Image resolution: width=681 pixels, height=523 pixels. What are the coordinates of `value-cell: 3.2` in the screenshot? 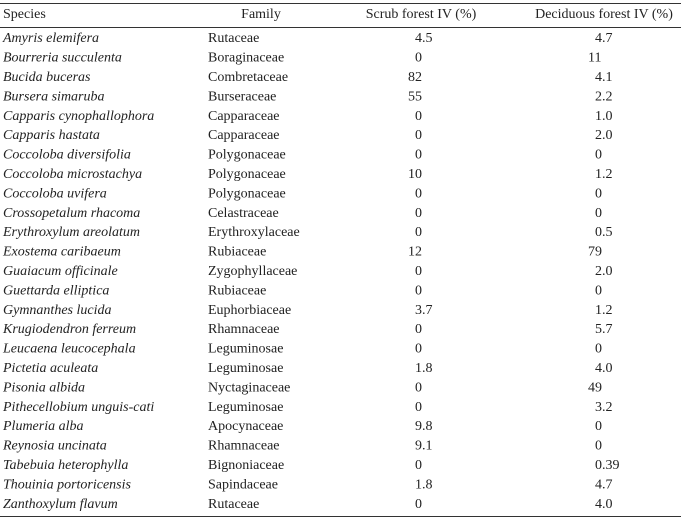 It's located at (604, 407).